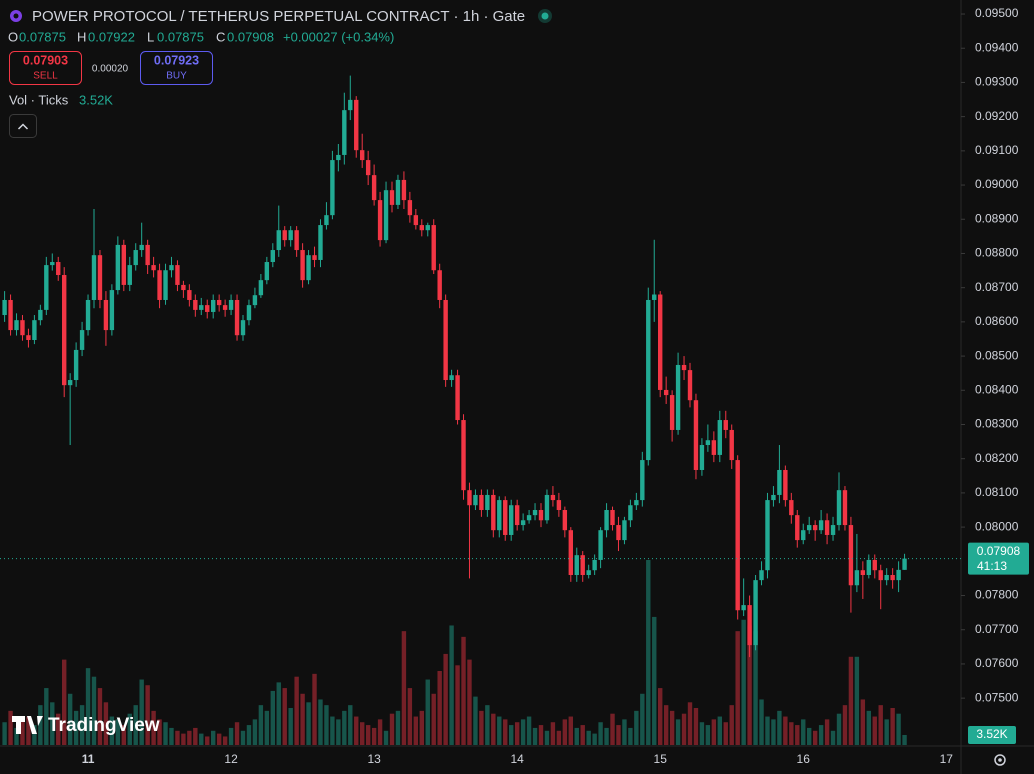 This screenshot has height=774, width=1034. I want to click on y-tick-label: 0.08000, so click(997, 526).